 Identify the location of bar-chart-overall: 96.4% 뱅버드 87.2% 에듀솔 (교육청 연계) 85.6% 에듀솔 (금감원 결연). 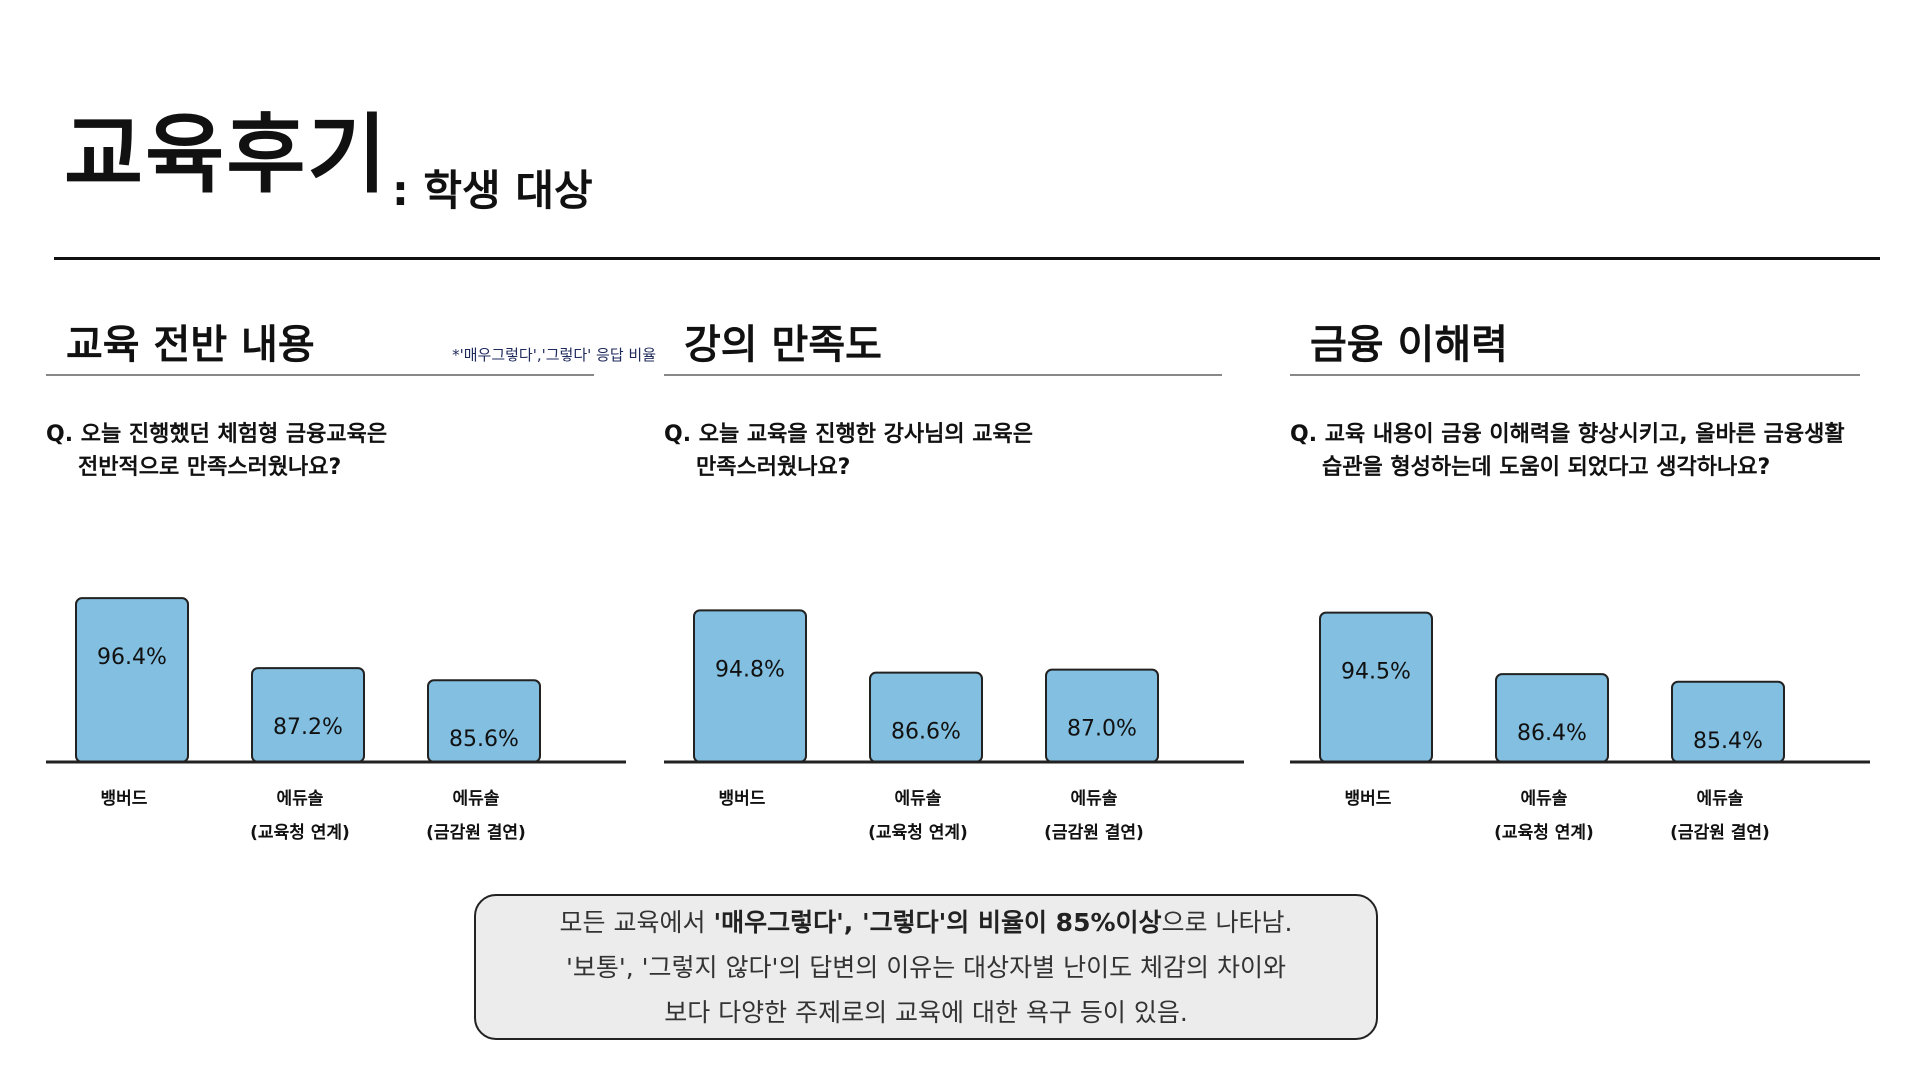
(336, 720).